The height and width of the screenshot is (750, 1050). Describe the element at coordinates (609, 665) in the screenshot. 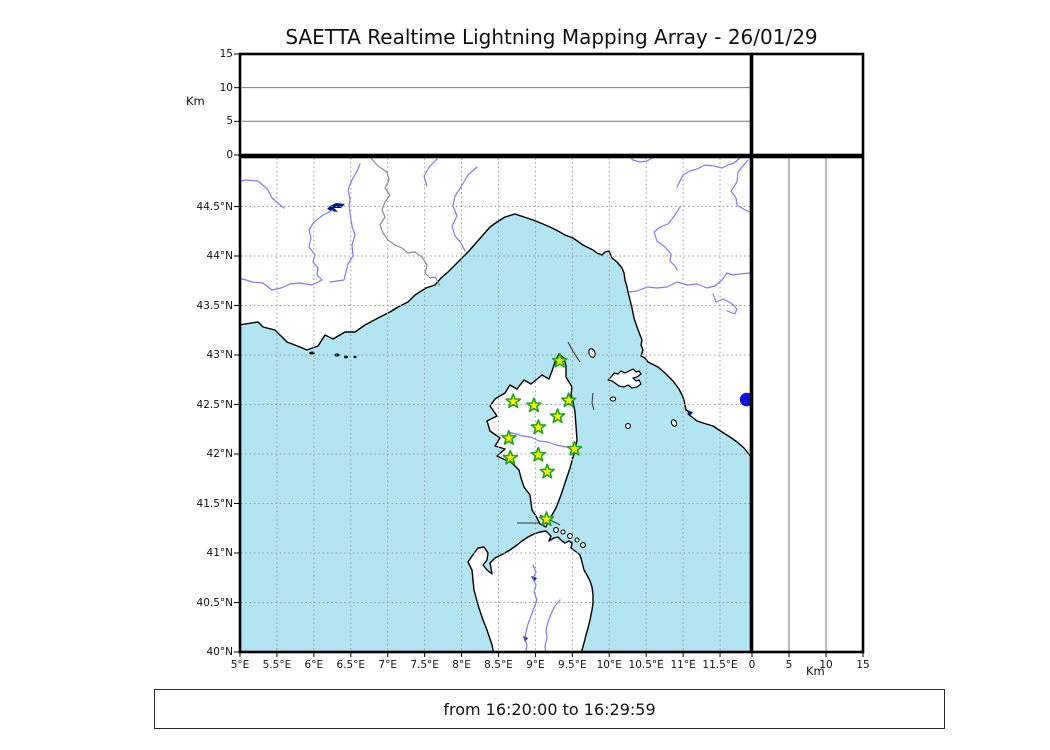

I see `lon-tick-label: 10°E` at that location.